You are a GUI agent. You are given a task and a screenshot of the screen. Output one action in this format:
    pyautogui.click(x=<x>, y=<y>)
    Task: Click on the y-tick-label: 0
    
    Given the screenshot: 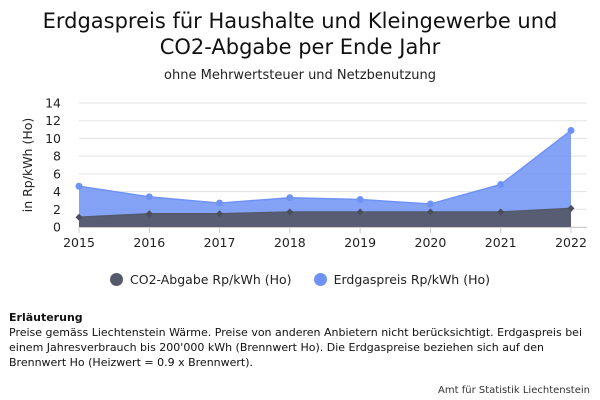 What is the action you would take?
    pyautogui.click(x=57, y=227)
    